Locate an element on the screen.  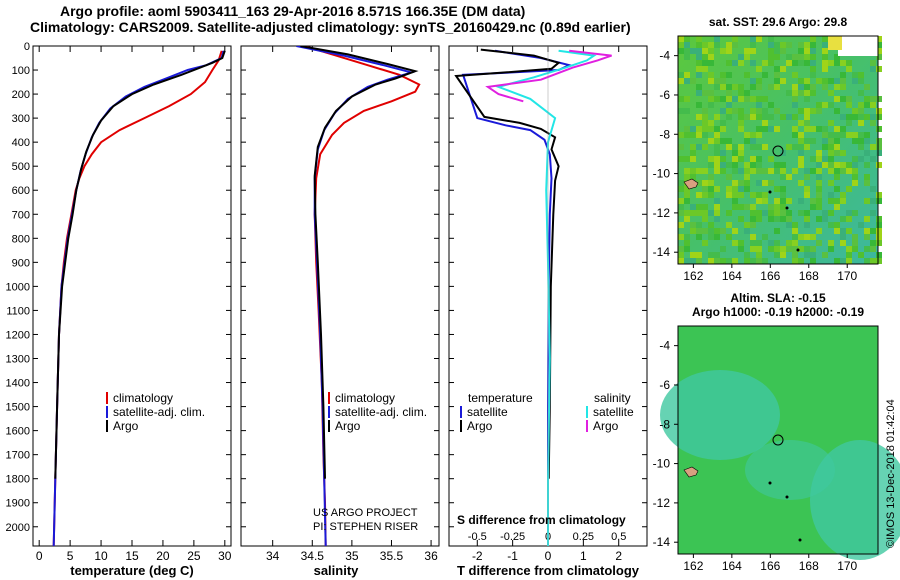
map-y-tick-label: -6 is located at coordinates (664, 385).